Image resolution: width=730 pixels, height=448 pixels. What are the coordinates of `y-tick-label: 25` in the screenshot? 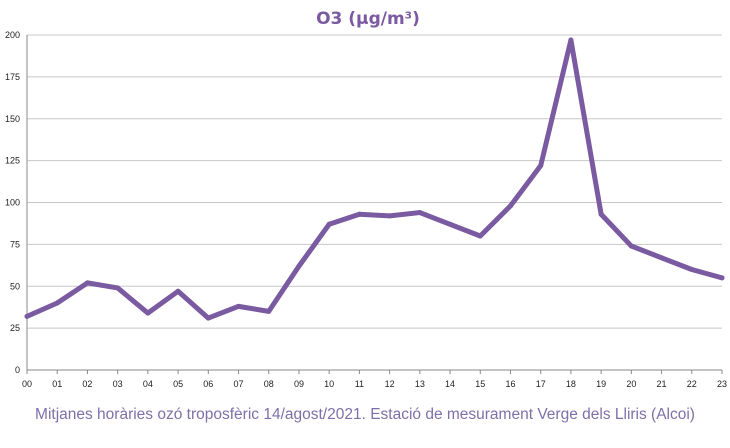 It's located at (15, 328).